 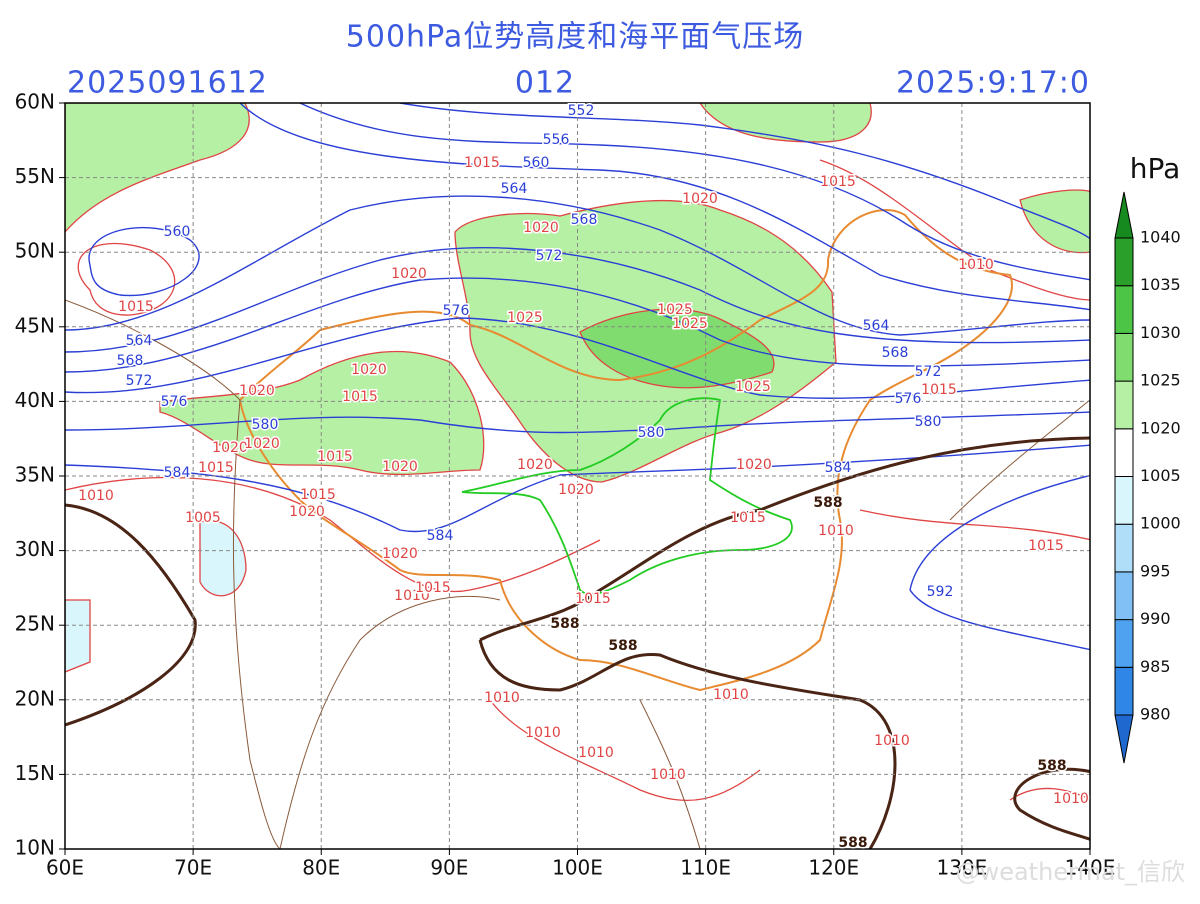 What do you see at coordinates (1160, 237) in the screenshot?
I see `colorbar-label: 1040` at bounding box center [1160, 237].